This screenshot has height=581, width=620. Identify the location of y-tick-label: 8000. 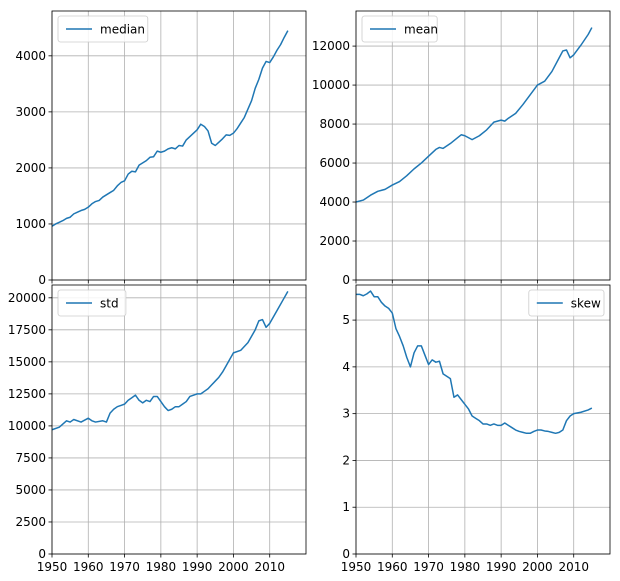
(334, 124).